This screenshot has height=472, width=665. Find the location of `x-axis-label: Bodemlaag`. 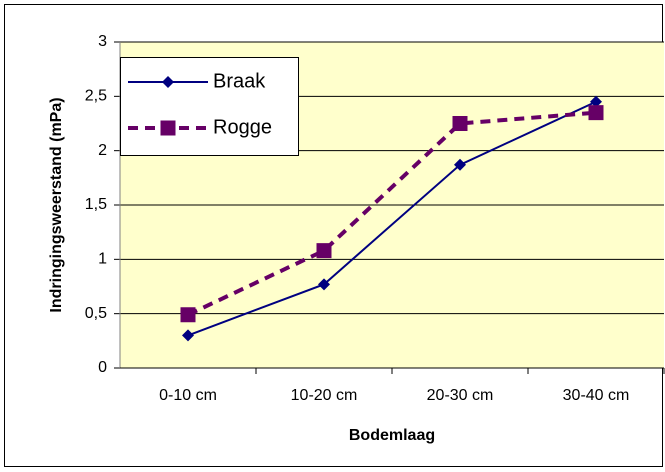

x-axis-label: Bodemlaag is located at coordinates (392, 435).